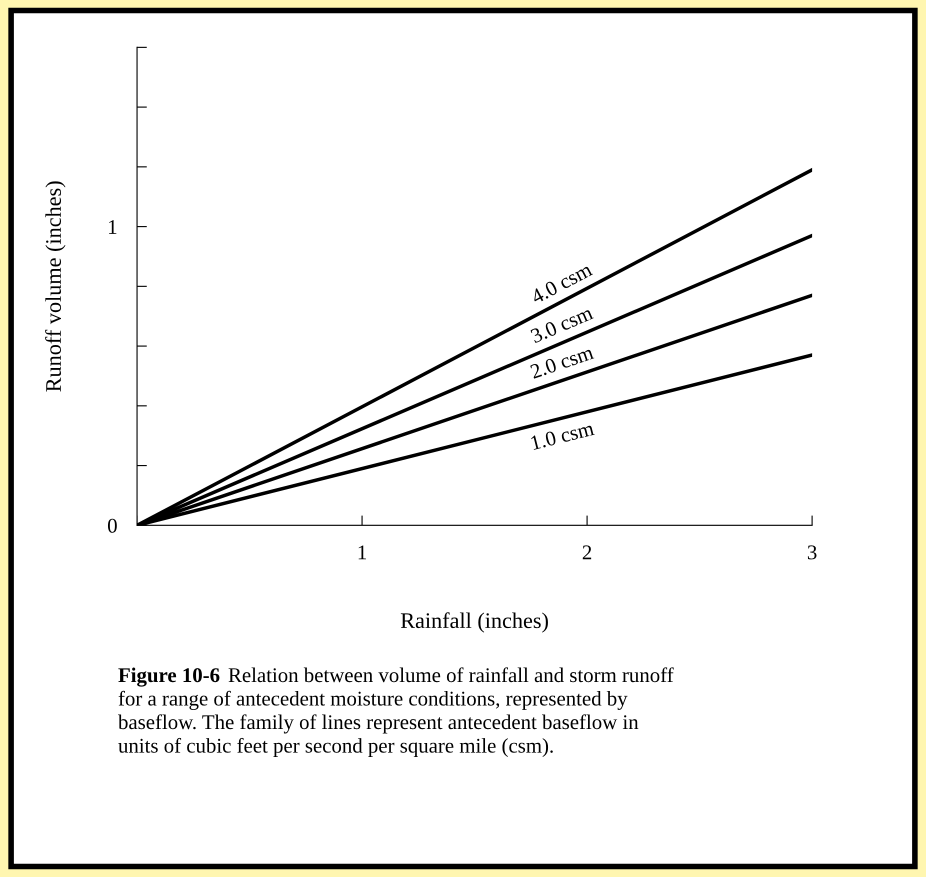 The image size is (926, 877). I want to click on x-axis-title: Rainfall (inches), so click(474, 622).